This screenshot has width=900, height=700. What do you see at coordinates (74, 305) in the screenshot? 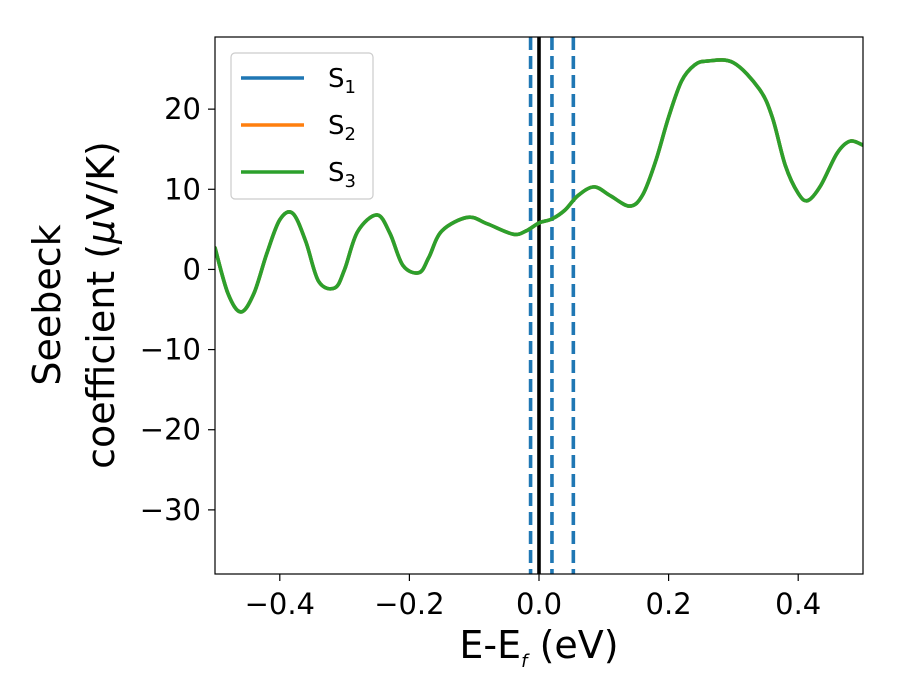
I see `y-axis-label: Seebeck coefficient (μV/K)` at bounding box center [74, 305].